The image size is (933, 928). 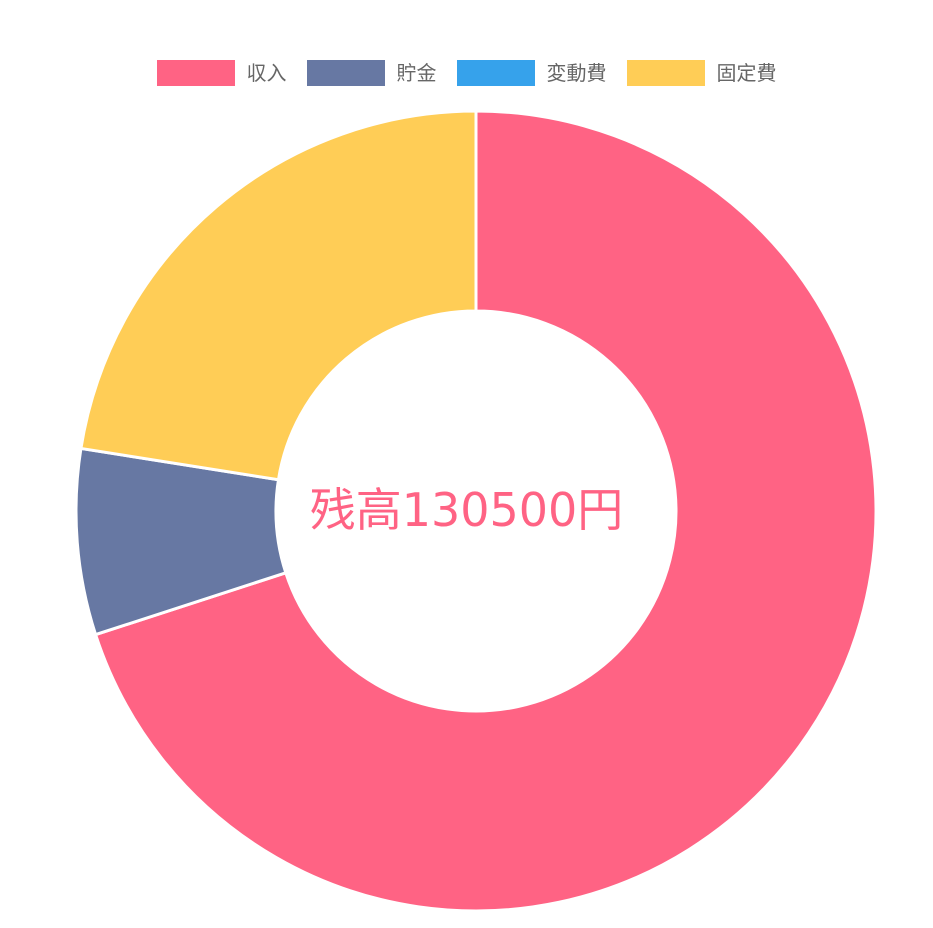 I want to click on legend-item: 変動費, so click(x=531, y=73).